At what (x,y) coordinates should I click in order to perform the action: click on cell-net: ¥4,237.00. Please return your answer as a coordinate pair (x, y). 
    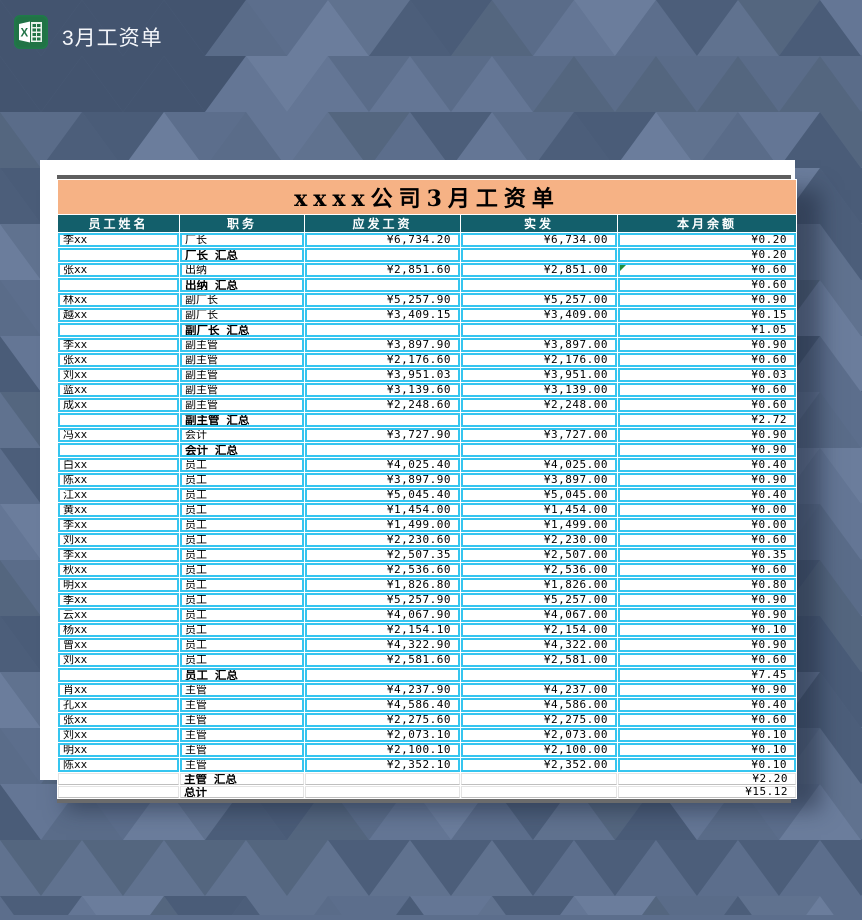
    Looking at the image, I should click on (539, 690).